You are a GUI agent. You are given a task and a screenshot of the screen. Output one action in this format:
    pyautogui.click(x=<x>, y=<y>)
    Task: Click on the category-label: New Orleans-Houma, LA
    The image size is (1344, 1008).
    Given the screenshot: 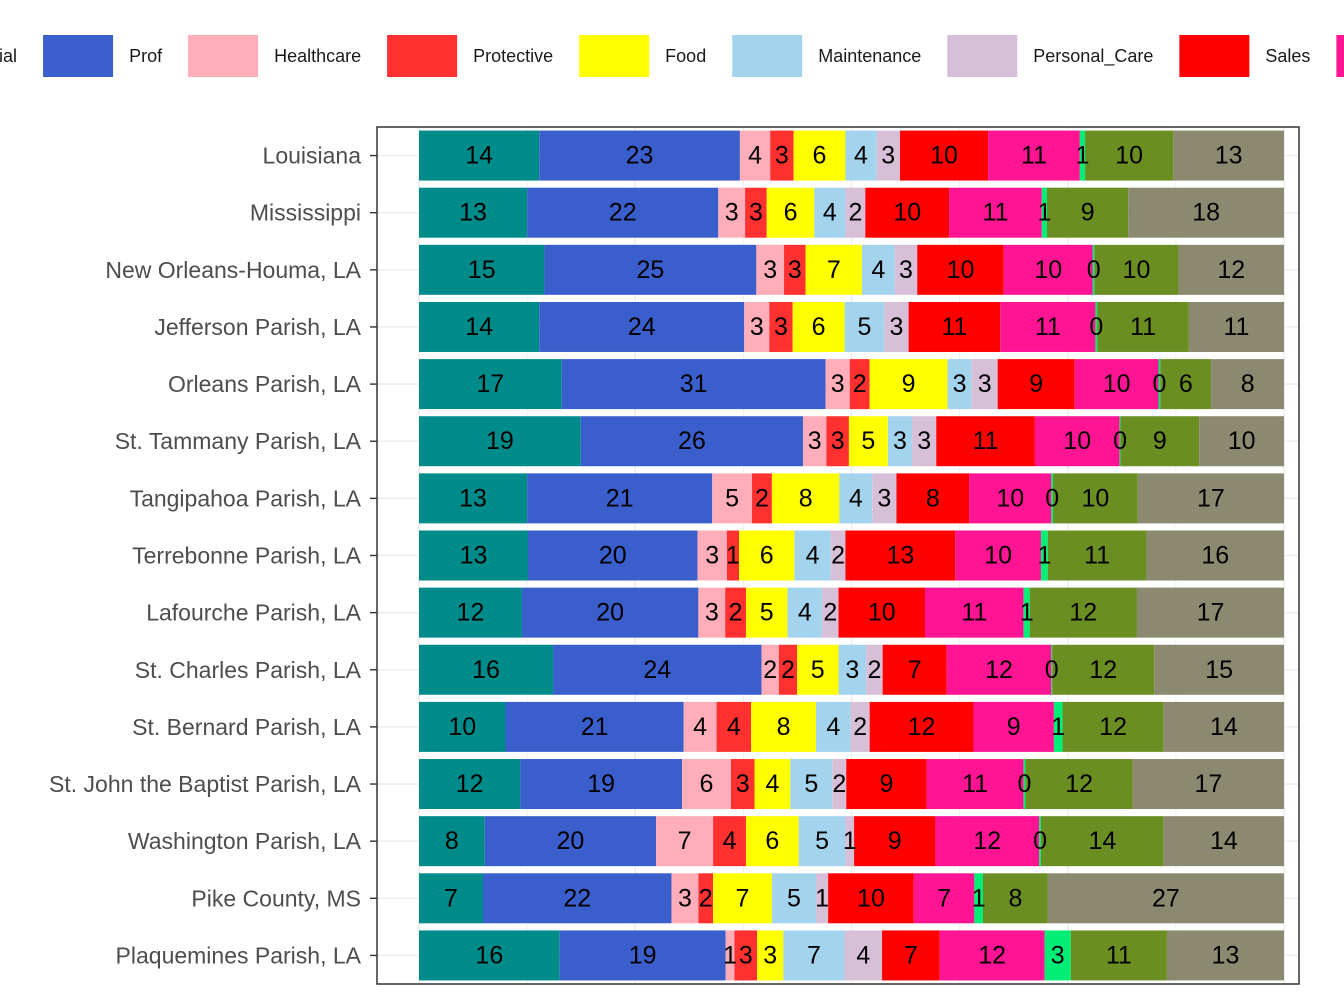 What is the action you would take?
    pyautogui.click(x=233, y=270)
    